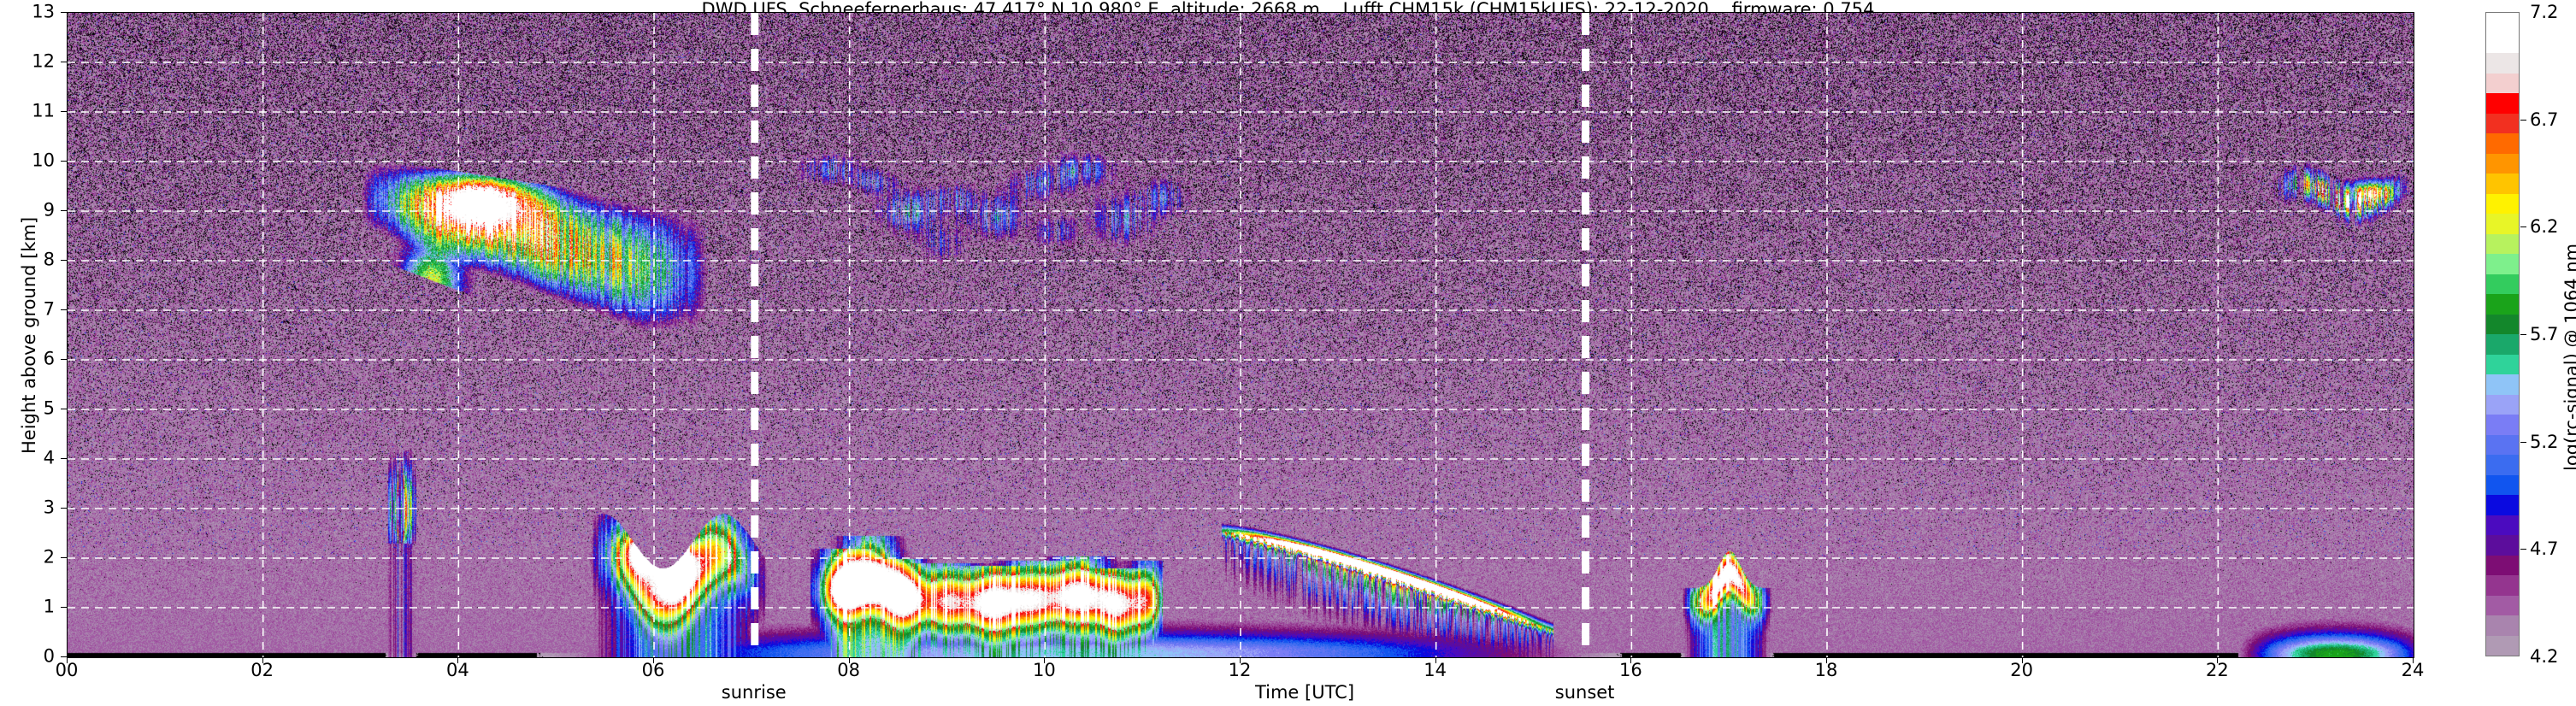  Describe the element at coordinates (49, 358) in the screenshot. I see `y-tick-label: 6` at that location.